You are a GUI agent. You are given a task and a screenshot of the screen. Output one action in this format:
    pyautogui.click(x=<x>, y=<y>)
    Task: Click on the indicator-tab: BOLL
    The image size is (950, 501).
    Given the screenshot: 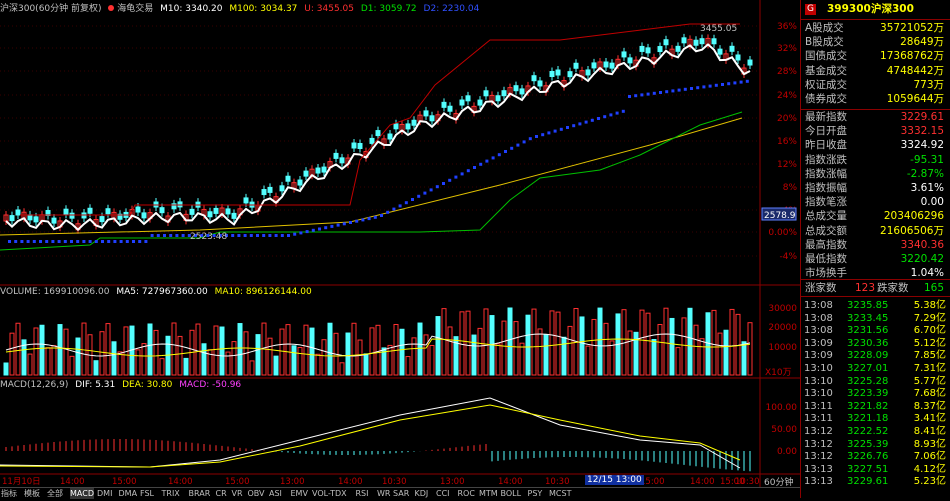 What is the action you would take?
    pyautogui.click(x=511, y=493)
    